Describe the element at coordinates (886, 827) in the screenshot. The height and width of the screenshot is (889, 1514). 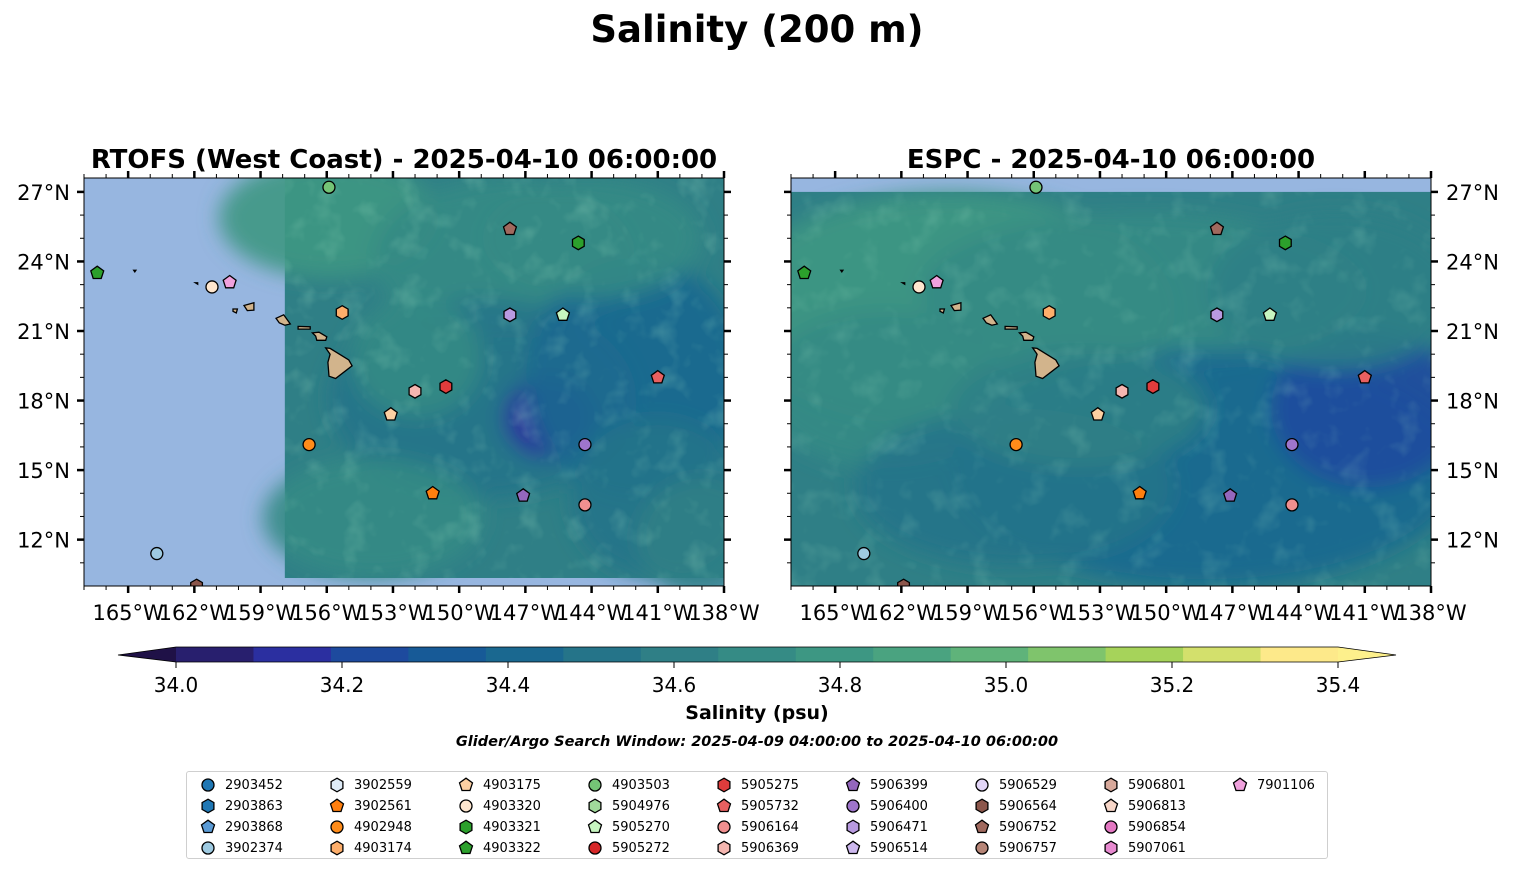
I see `legend-item: 5906471` at that location.